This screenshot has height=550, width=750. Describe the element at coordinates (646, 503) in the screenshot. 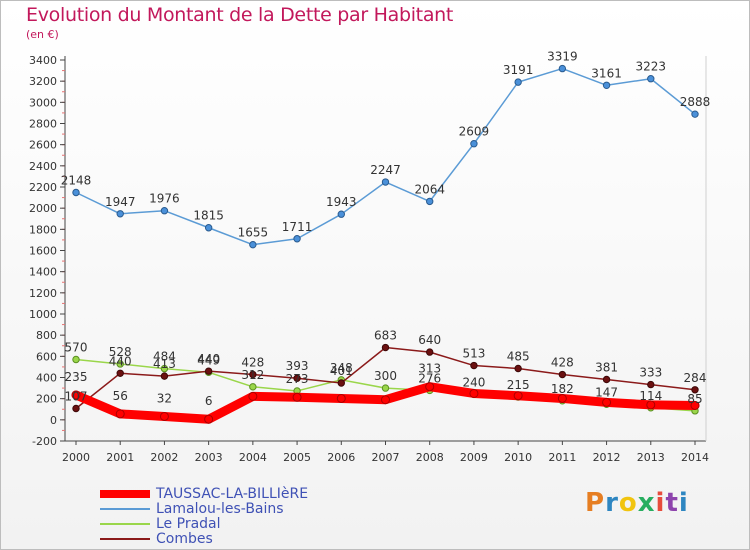

I see `logo-letter: x` at that location.